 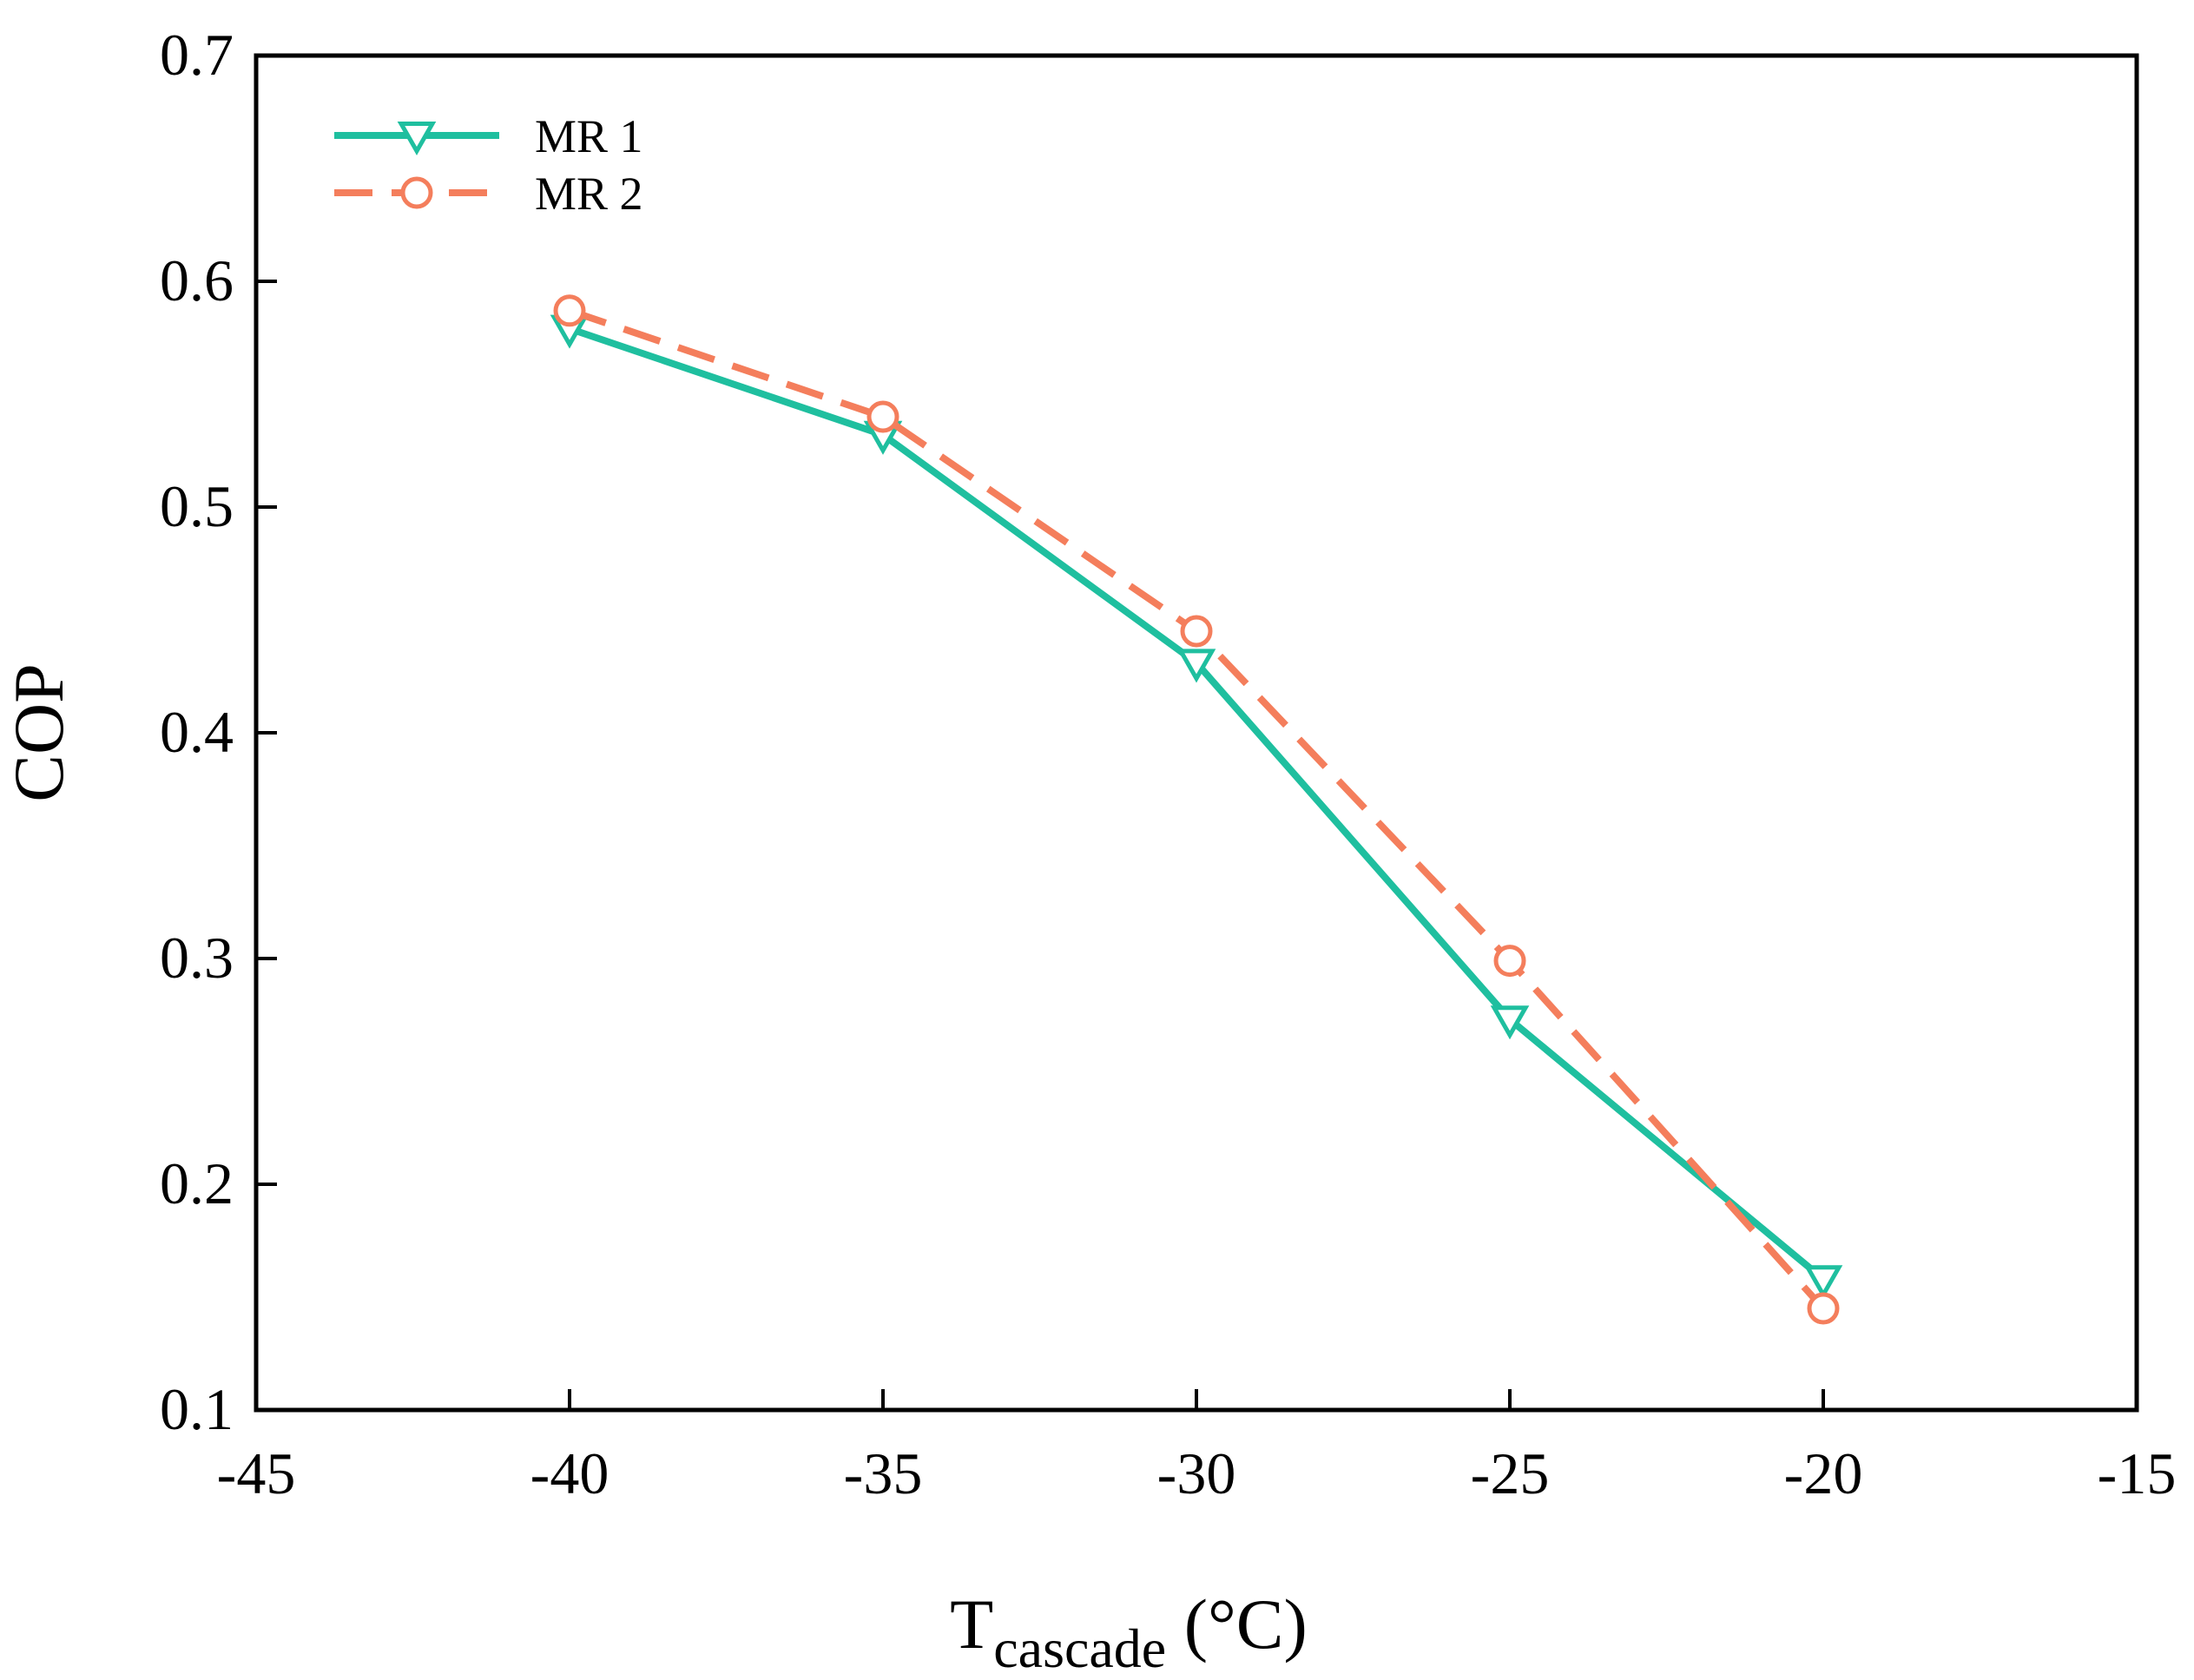 I want to click on x-tick-label: -15, so click(x=2137, y=1473).